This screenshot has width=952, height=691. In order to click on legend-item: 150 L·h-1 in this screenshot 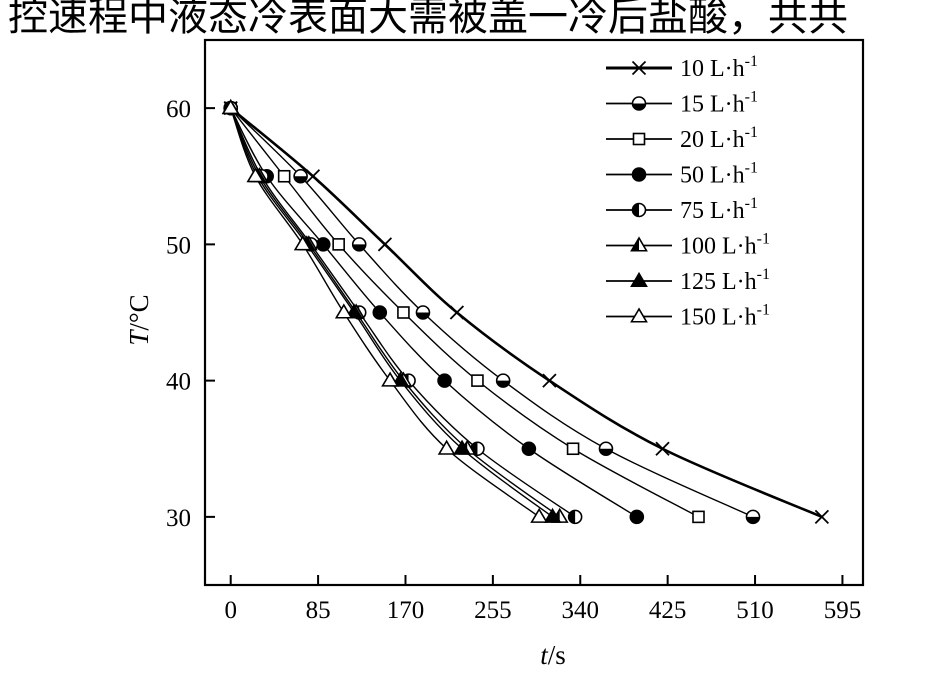, I will do `click(688, 316)`.